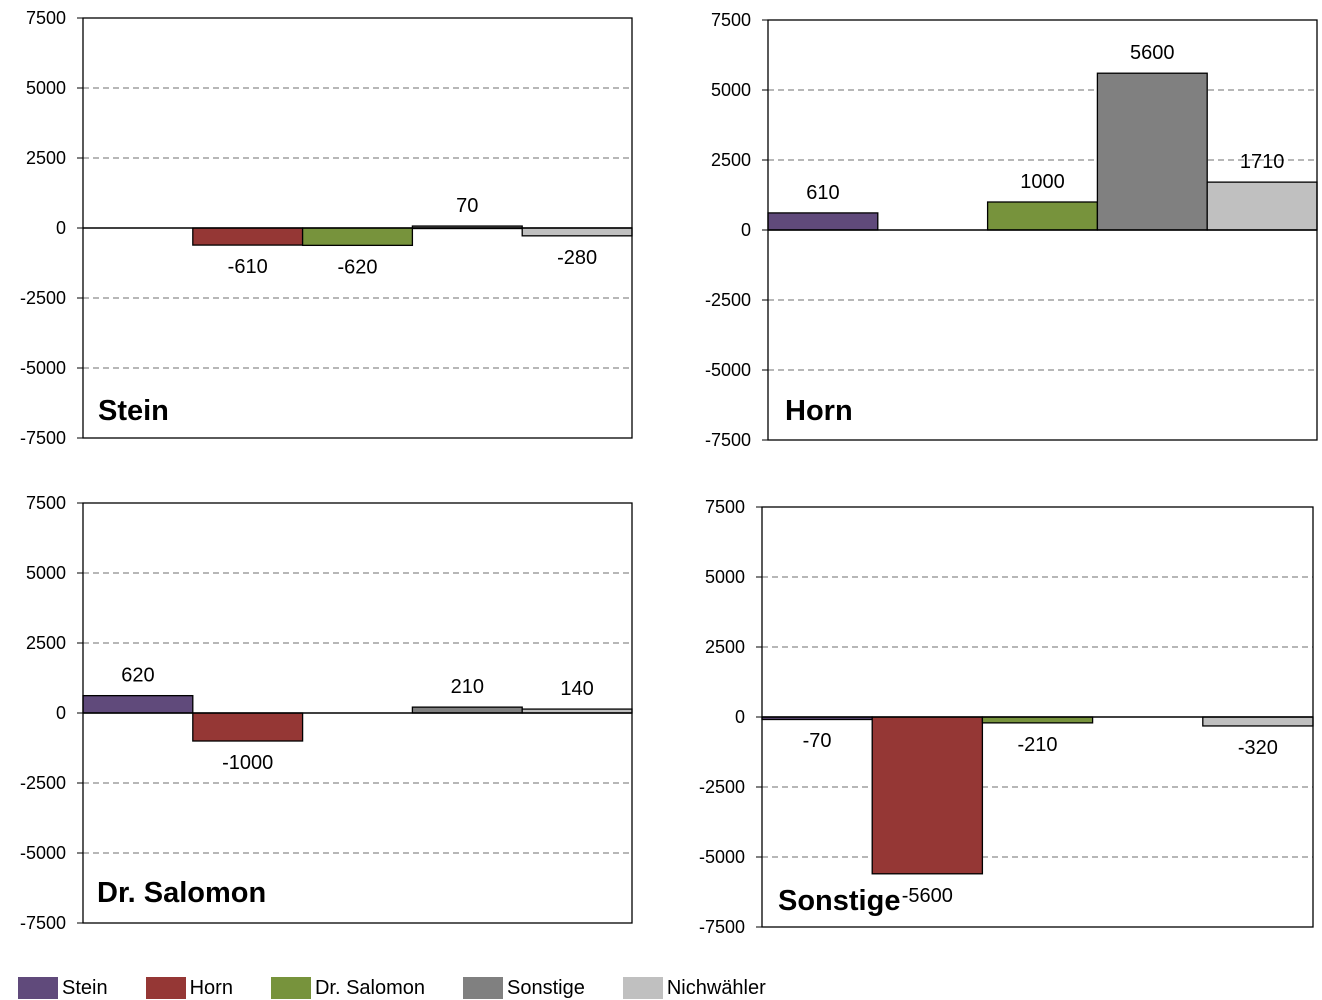  I want to click on data-label: 5600, so click(1152, 53).